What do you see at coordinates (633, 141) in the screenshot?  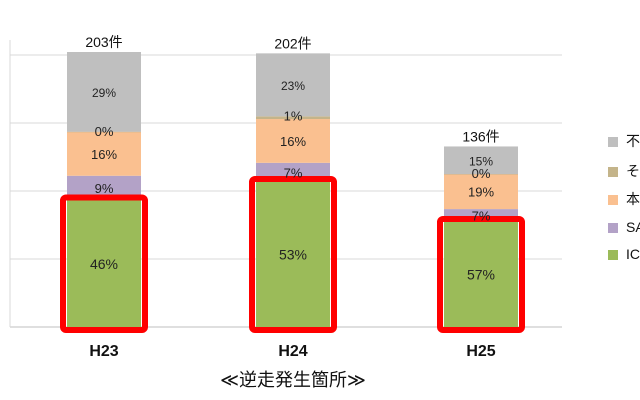 I see `legend-label: 不` at bounding box center [633, 141].